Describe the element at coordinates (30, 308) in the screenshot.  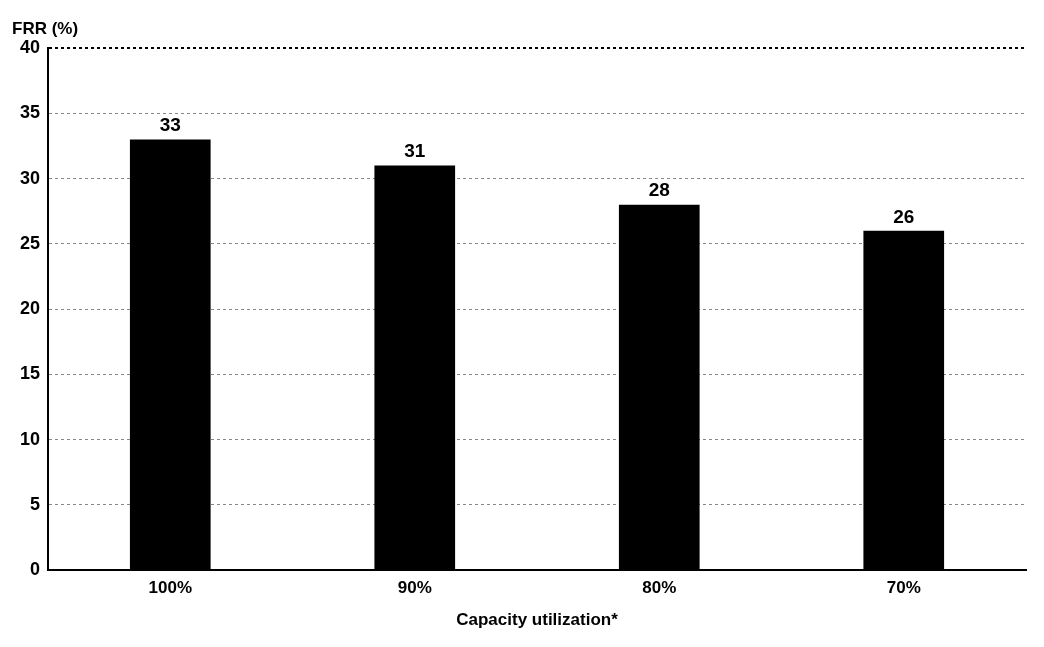
I see `y-tick-label: 20` at that location.